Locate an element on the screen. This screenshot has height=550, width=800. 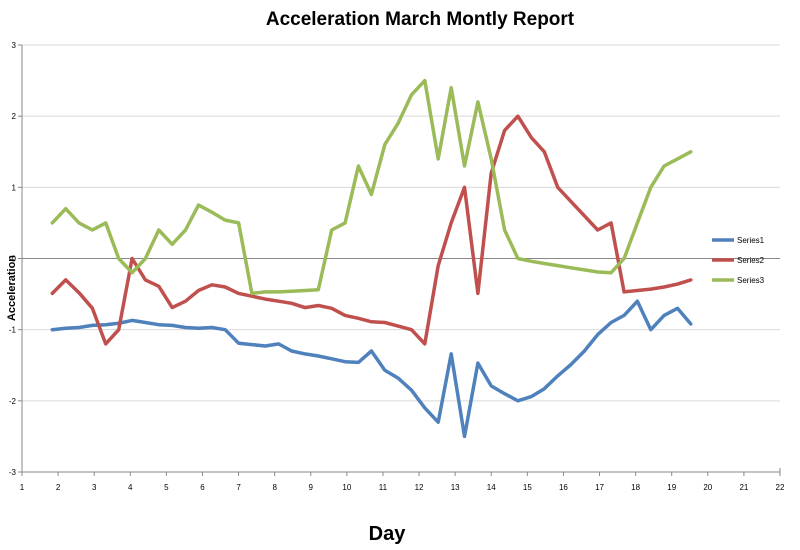
legend: Series1 Series2 Series3 is located at coordinates (738, 260).